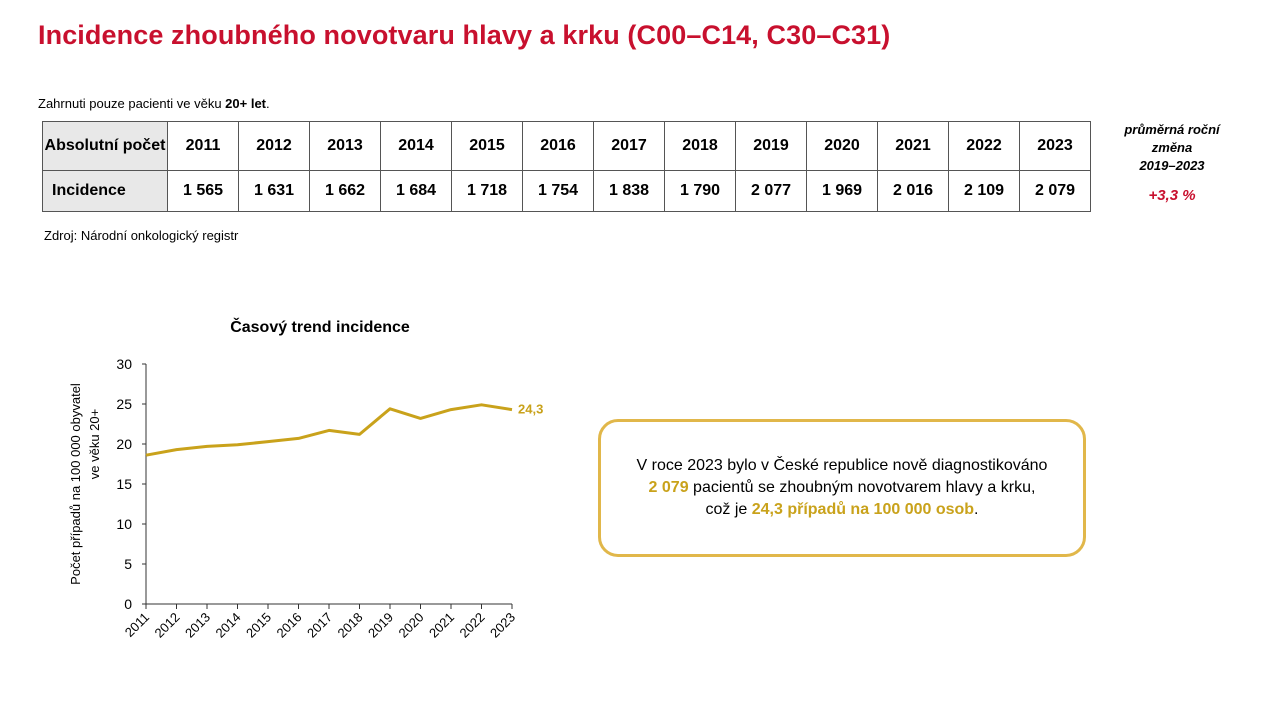 This screenshot has width=1280, height=720. Describe the element at coordinates (105, 191) in the screenshot. I see `table-row-label: Incidence` at that location.